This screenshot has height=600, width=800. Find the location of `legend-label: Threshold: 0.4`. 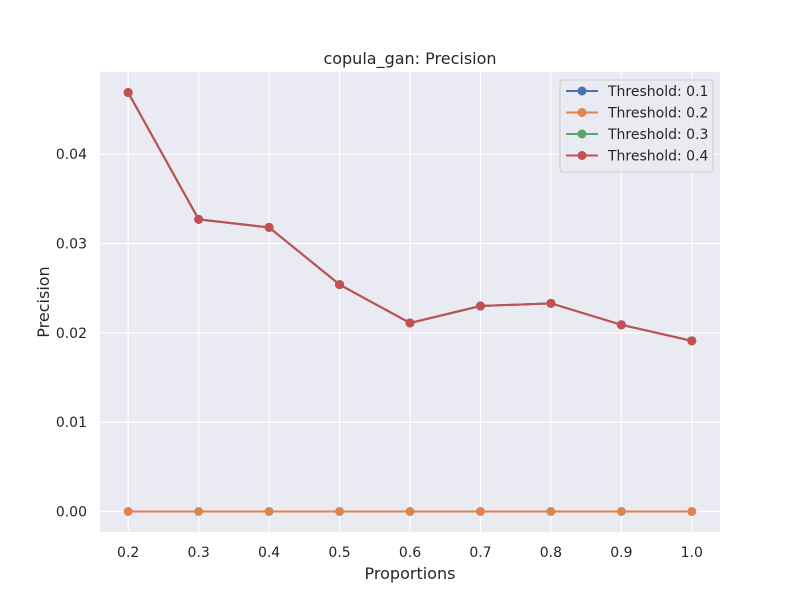

legend-label: Threshold: 0.4 is located at coordinates (658, 157).